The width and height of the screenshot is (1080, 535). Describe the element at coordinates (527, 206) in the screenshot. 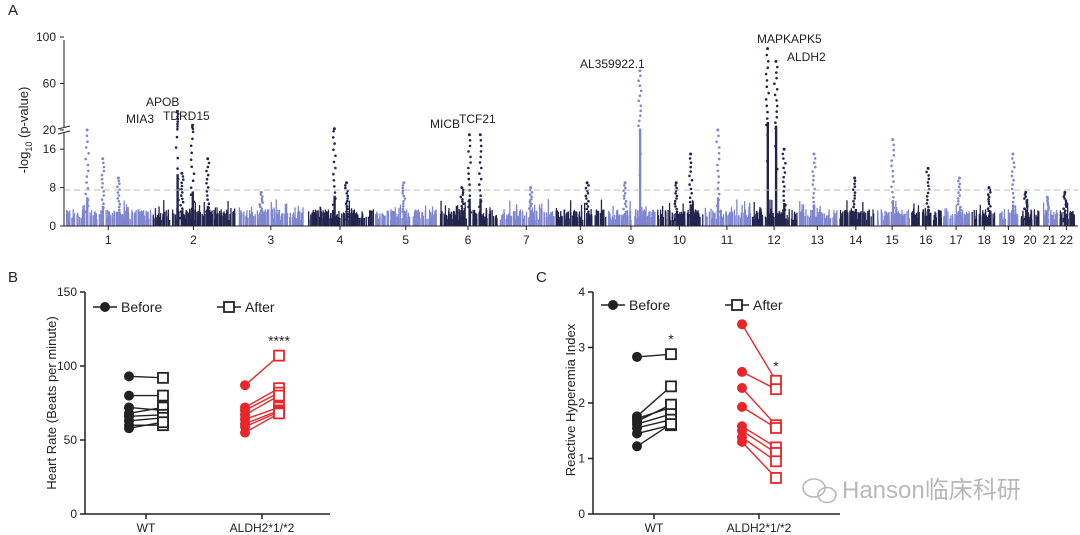

I see `chromosome-7-points` at that location.